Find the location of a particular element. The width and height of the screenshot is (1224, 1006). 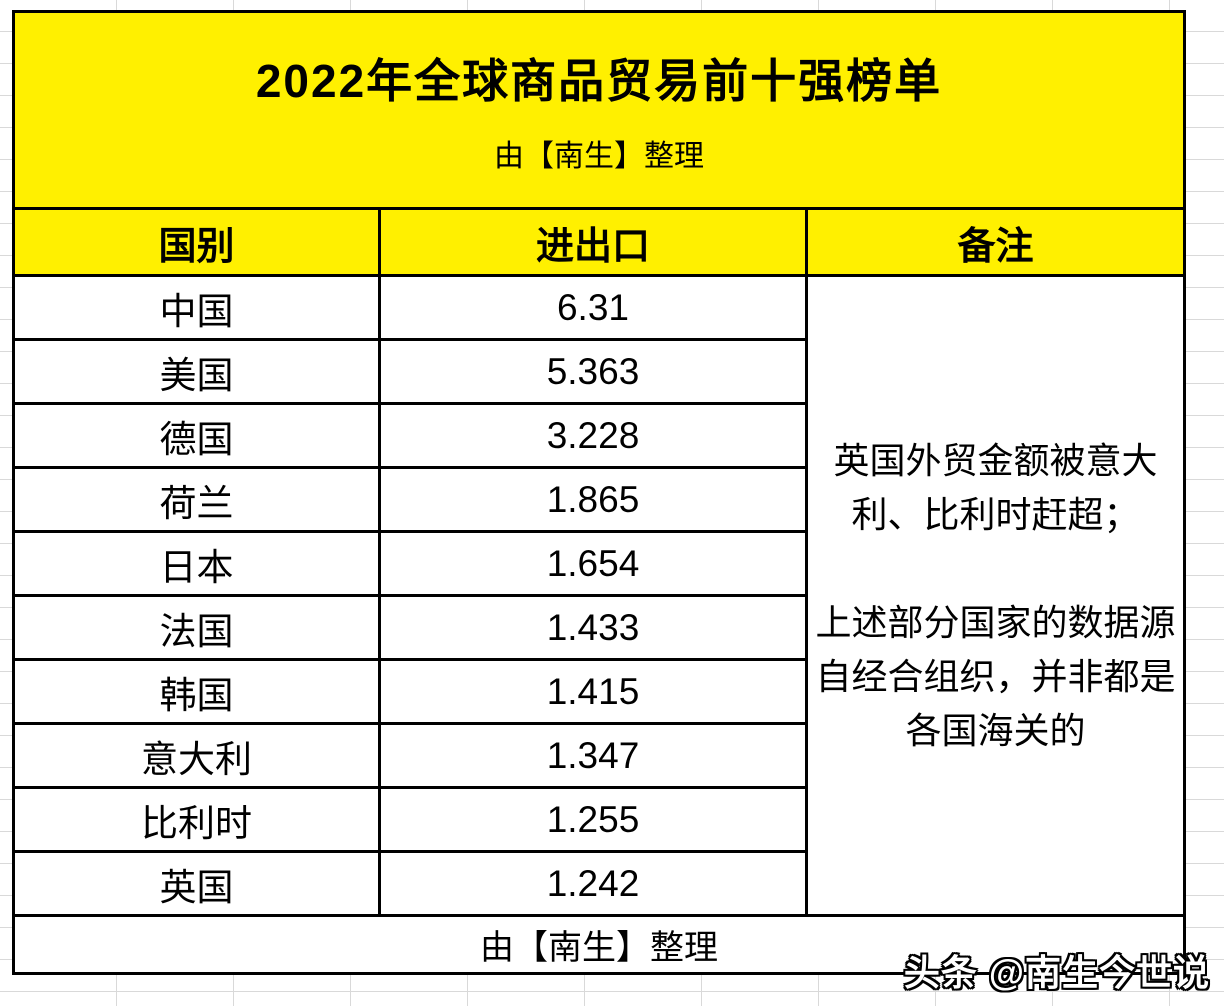

country-cell: 比利时 is located at coordinates (198, 821).